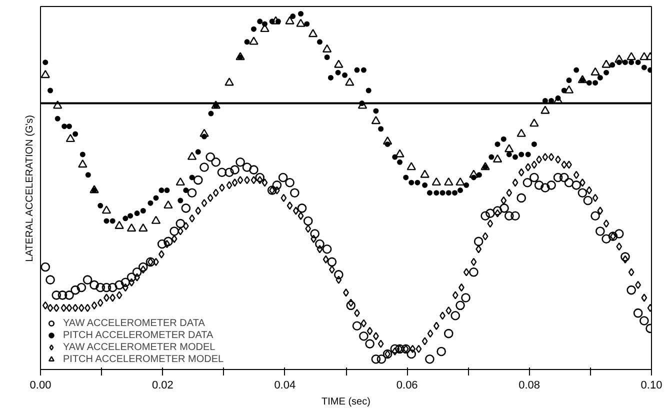  Describe the element at coordinates (30, 188) in the screenshot. I see `y-axis-title: LATERAL ACCELERATION (G's)` at that location.